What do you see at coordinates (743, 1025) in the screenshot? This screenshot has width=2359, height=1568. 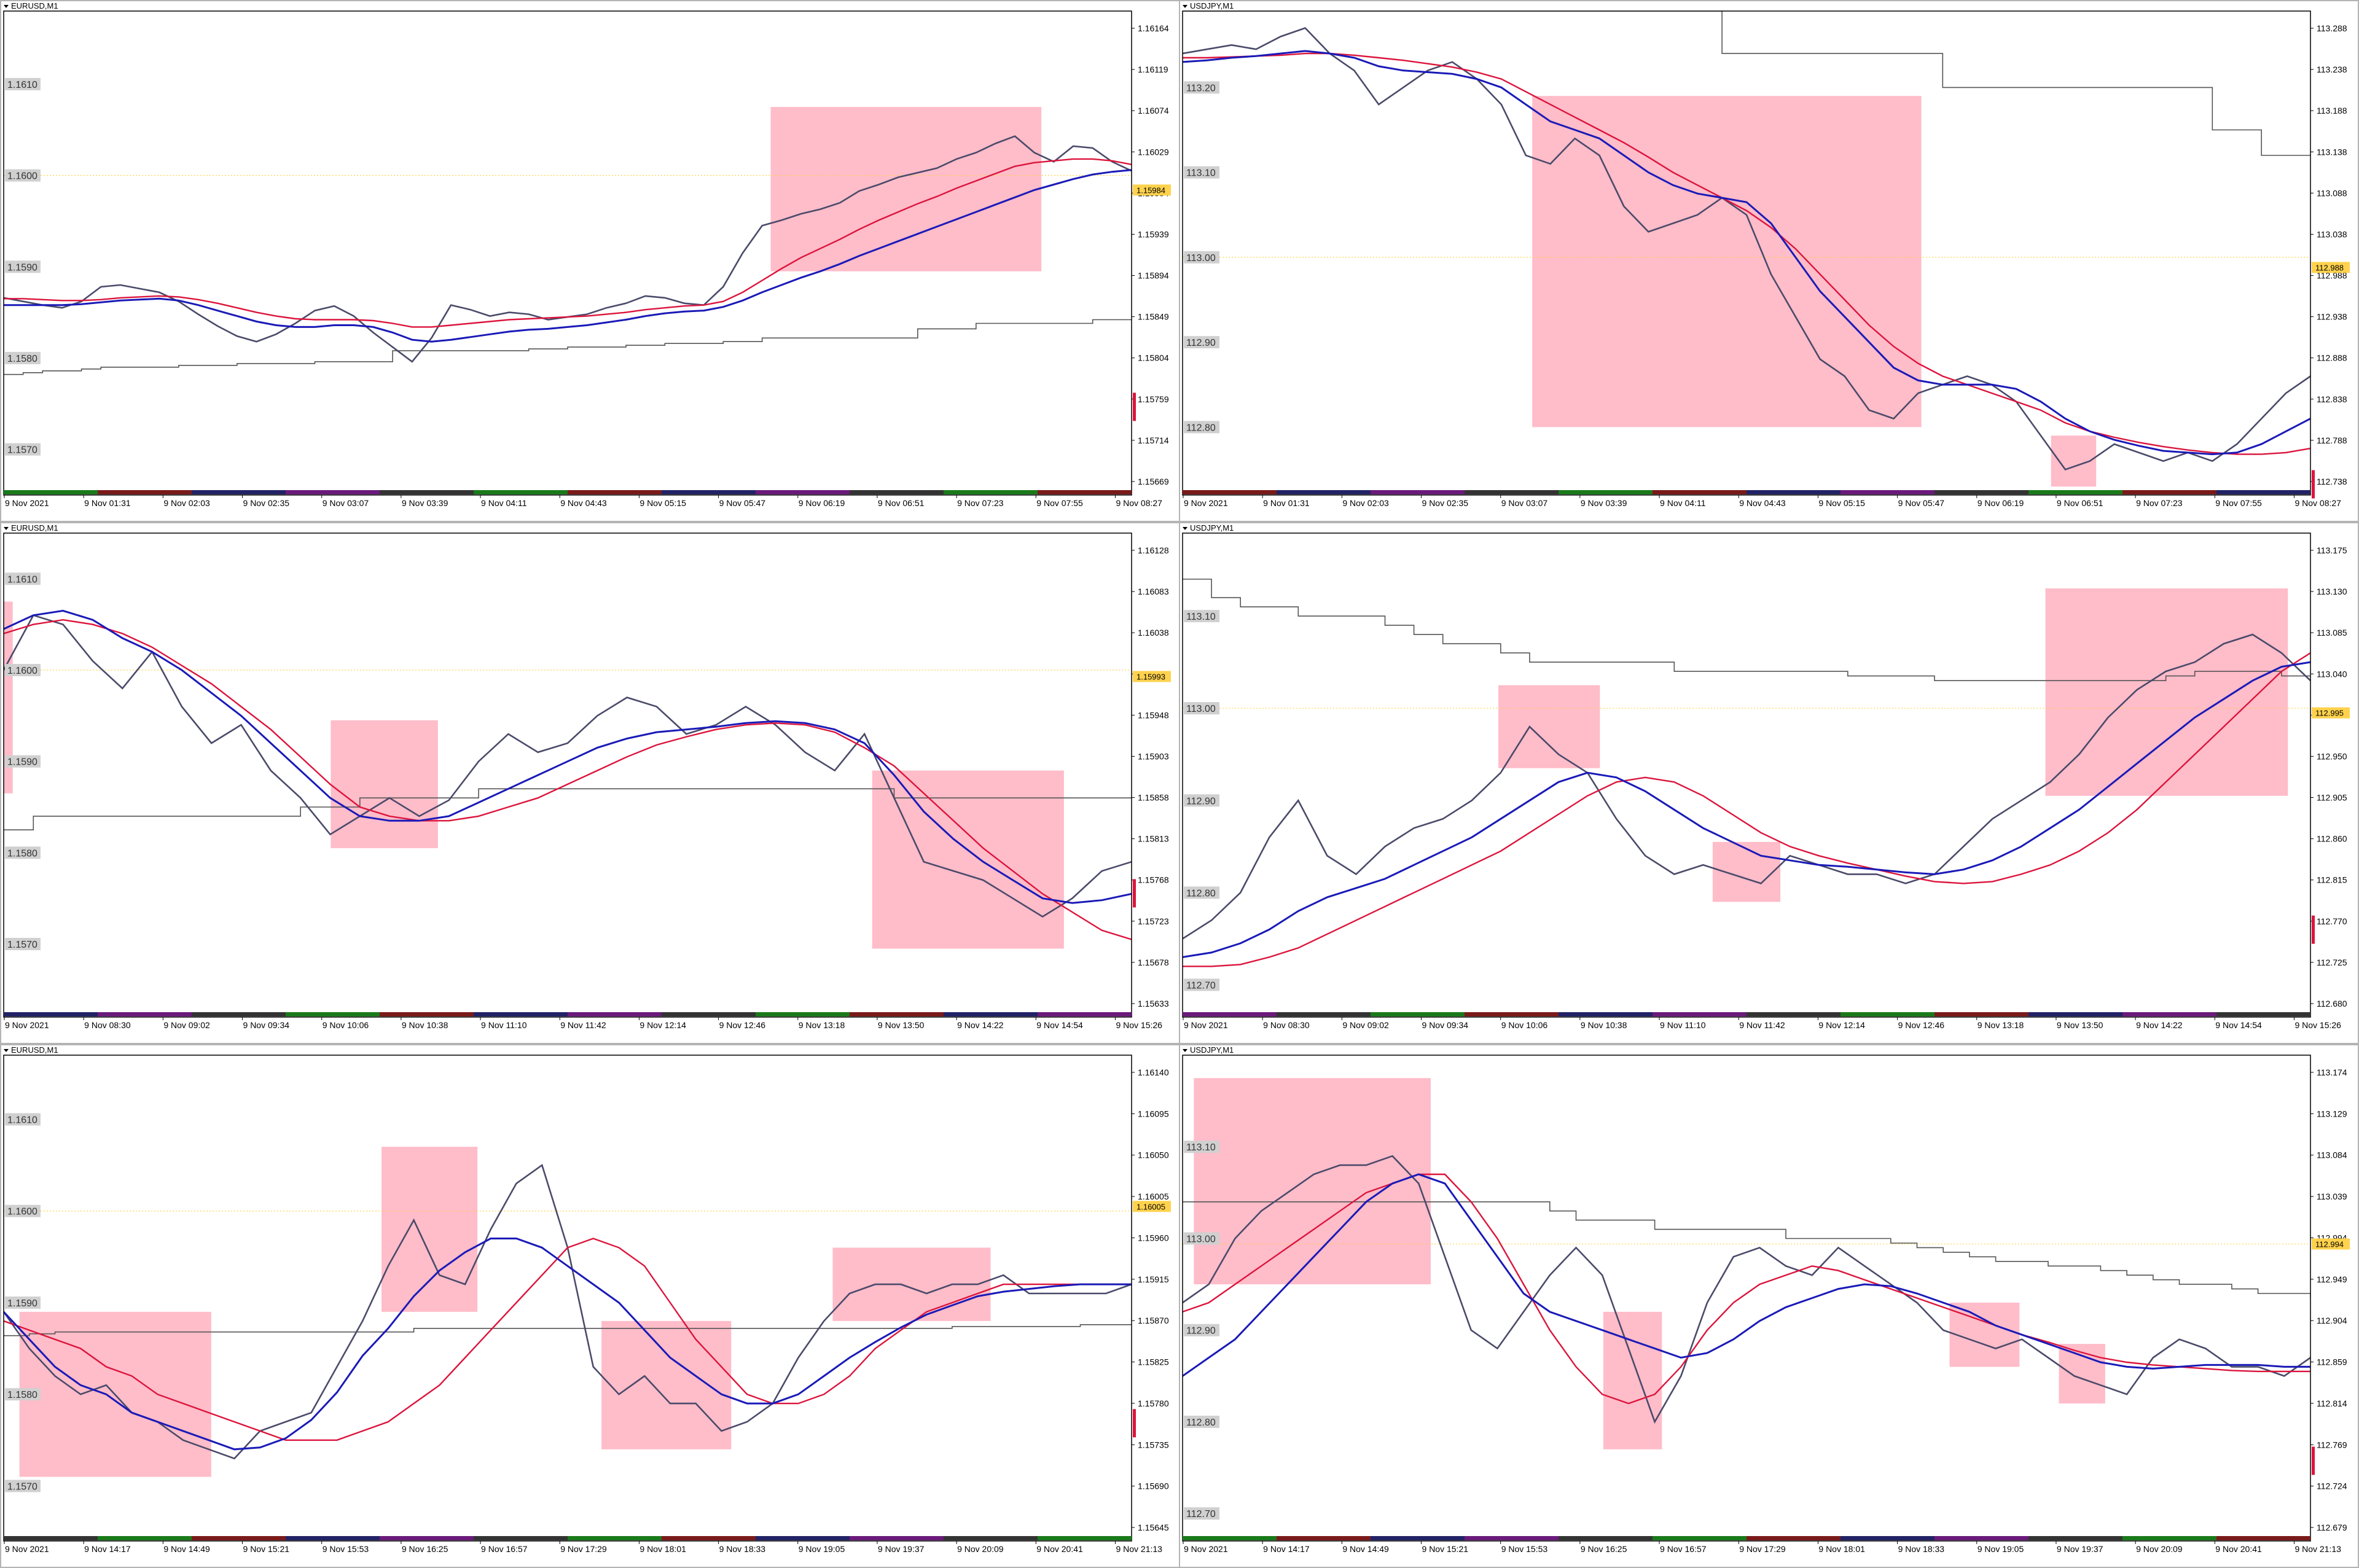 I see `time-tick-label-9: 9 Nov 12:46` at bounding box center [743, 1025].